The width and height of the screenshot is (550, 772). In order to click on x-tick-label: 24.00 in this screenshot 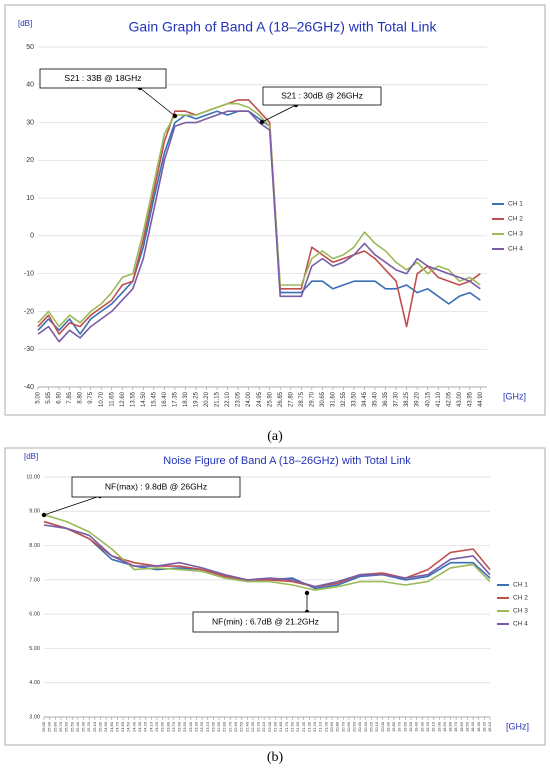, I will do `click(249, 399)`.